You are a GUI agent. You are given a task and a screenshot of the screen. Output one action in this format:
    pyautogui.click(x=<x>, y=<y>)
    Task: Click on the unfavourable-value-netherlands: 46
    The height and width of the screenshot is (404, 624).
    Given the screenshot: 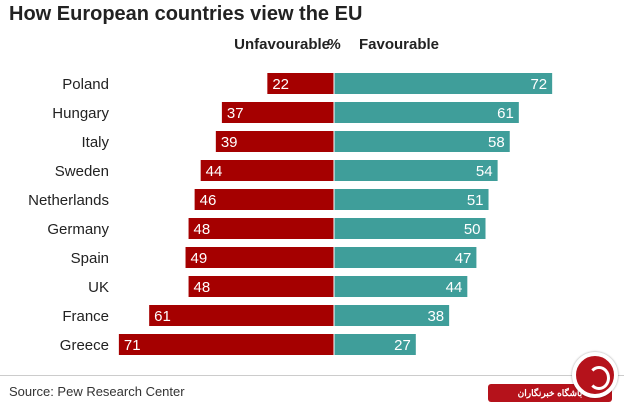 What is the action you would take?
    pyautogui.click(x=208, y=200)
    